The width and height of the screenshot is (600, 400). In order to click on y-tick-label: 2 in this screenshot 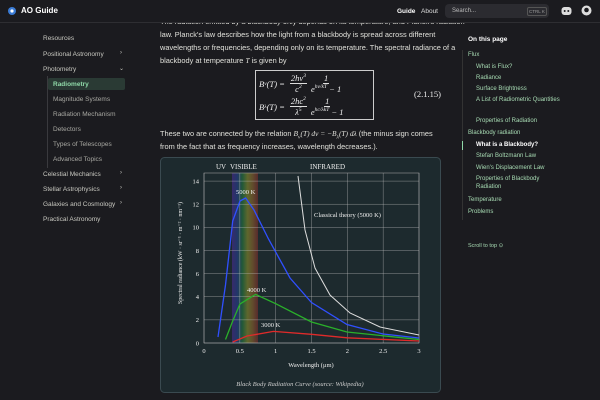, I will do `click(197, 320)`.